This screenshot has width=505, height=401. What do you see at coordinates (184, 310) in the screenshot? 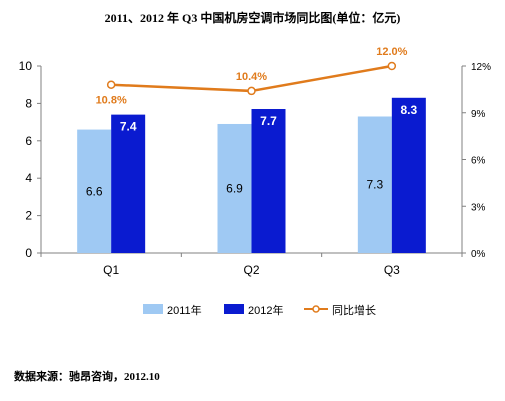
I see `legend-label: 2011年` at bounding box center [184, 310].